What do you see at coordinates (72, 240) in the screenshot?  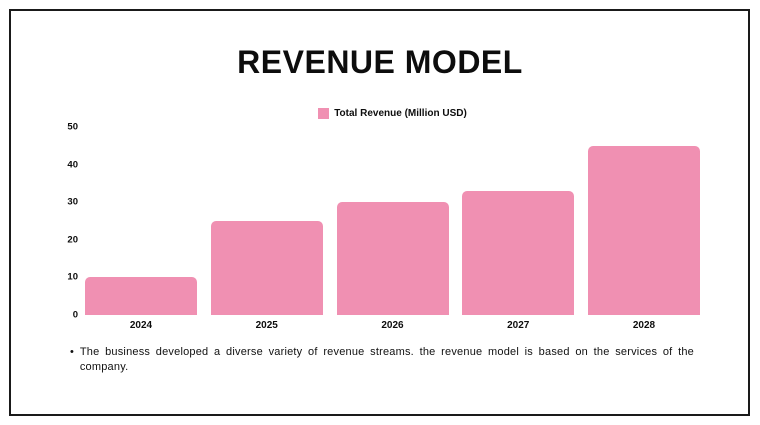 I see `y-tick-label-20: 20` at bounding box center [72, 240].